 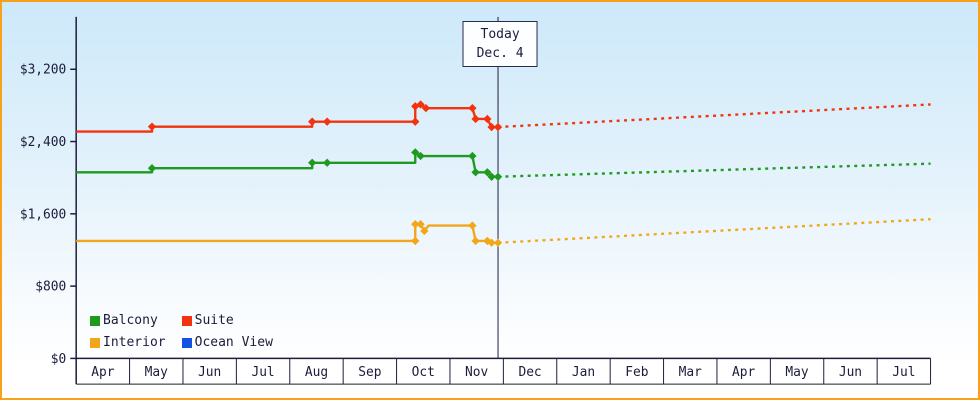 What do you see at coordinates (500, 53) in the screenshot?
I see `today-date: Dec. 4` at bounding box center [500, 53].